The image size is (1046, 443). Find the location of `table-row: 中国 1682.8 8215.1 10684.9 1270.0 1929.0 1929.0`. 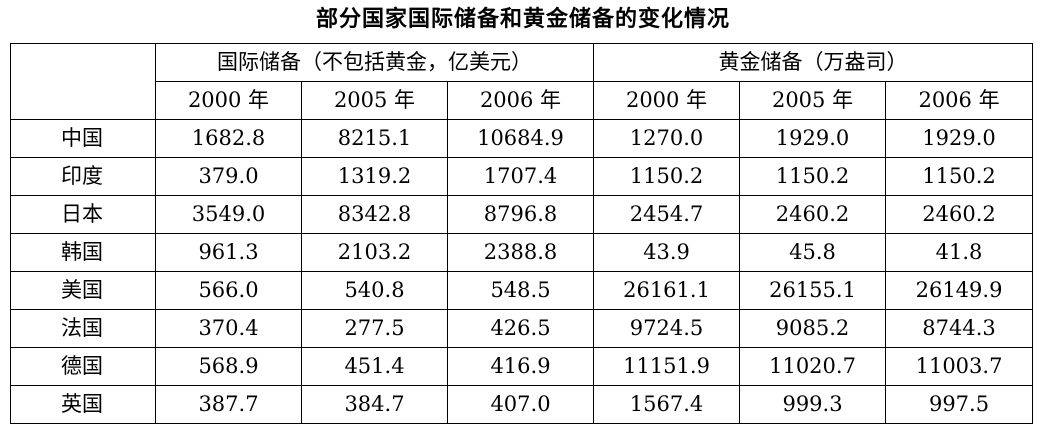

table-row: 中国 1682.8 8215.1 10684.9 1270.0 1929.0 1929.0 is located at coordinates (522, 138).